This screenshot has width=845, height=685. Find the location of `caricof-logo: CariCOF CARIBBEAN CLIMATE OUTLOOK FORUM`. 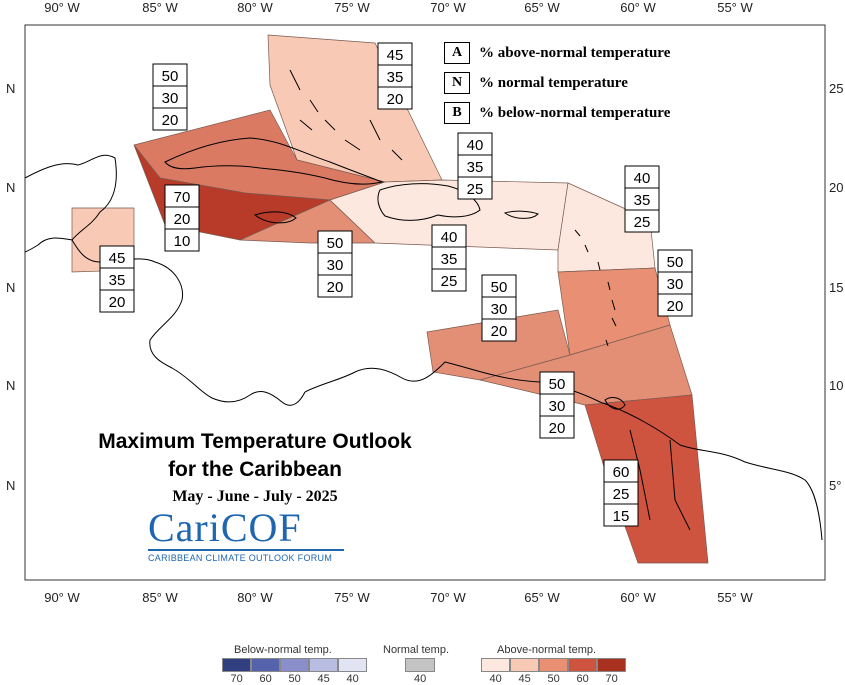

caricof-logo: CariCOF CARIBBEAN CLIMATE OUTLOOK FORUM is located at coordinates (253, 535).